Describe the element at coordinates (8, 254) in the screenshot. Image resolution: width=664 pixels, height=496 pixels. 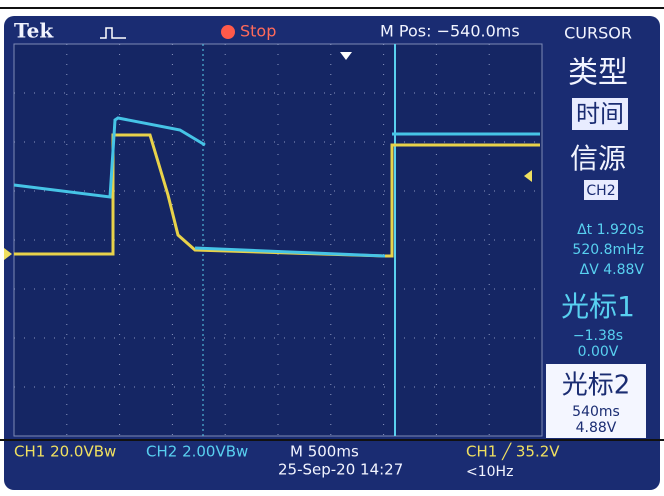
I see `ch1-ground-marker` at that location.